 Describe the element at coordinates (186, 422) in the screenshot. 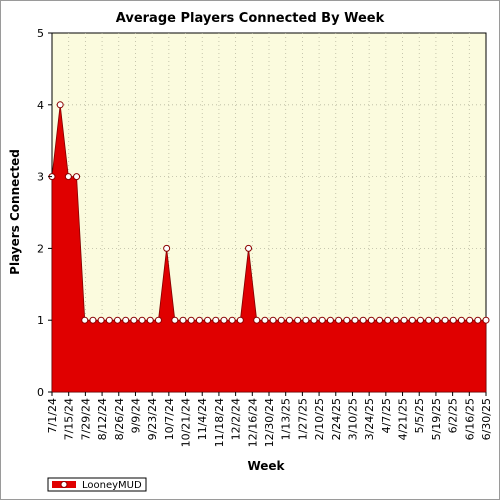

I see `x-tick-label: 10/21/24` at that location.